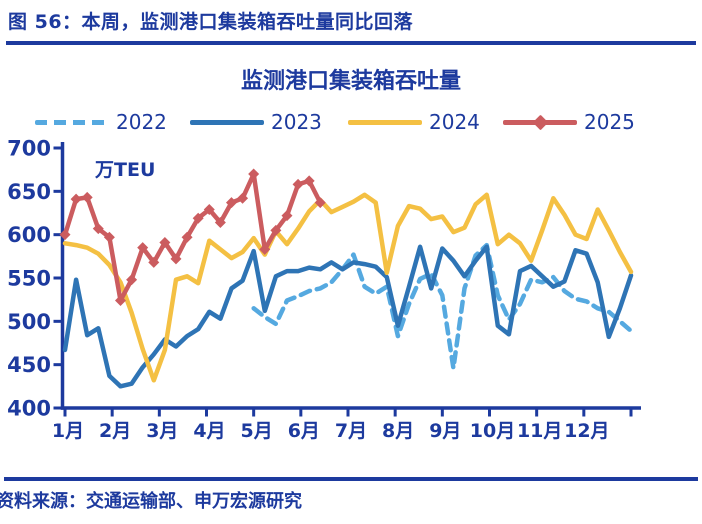 This screenshot has width=702, height=524. What do you see at coordinates (257, 431) in the screenshot?
I see `svg-text: 5月` at bounding box center [257, 431].